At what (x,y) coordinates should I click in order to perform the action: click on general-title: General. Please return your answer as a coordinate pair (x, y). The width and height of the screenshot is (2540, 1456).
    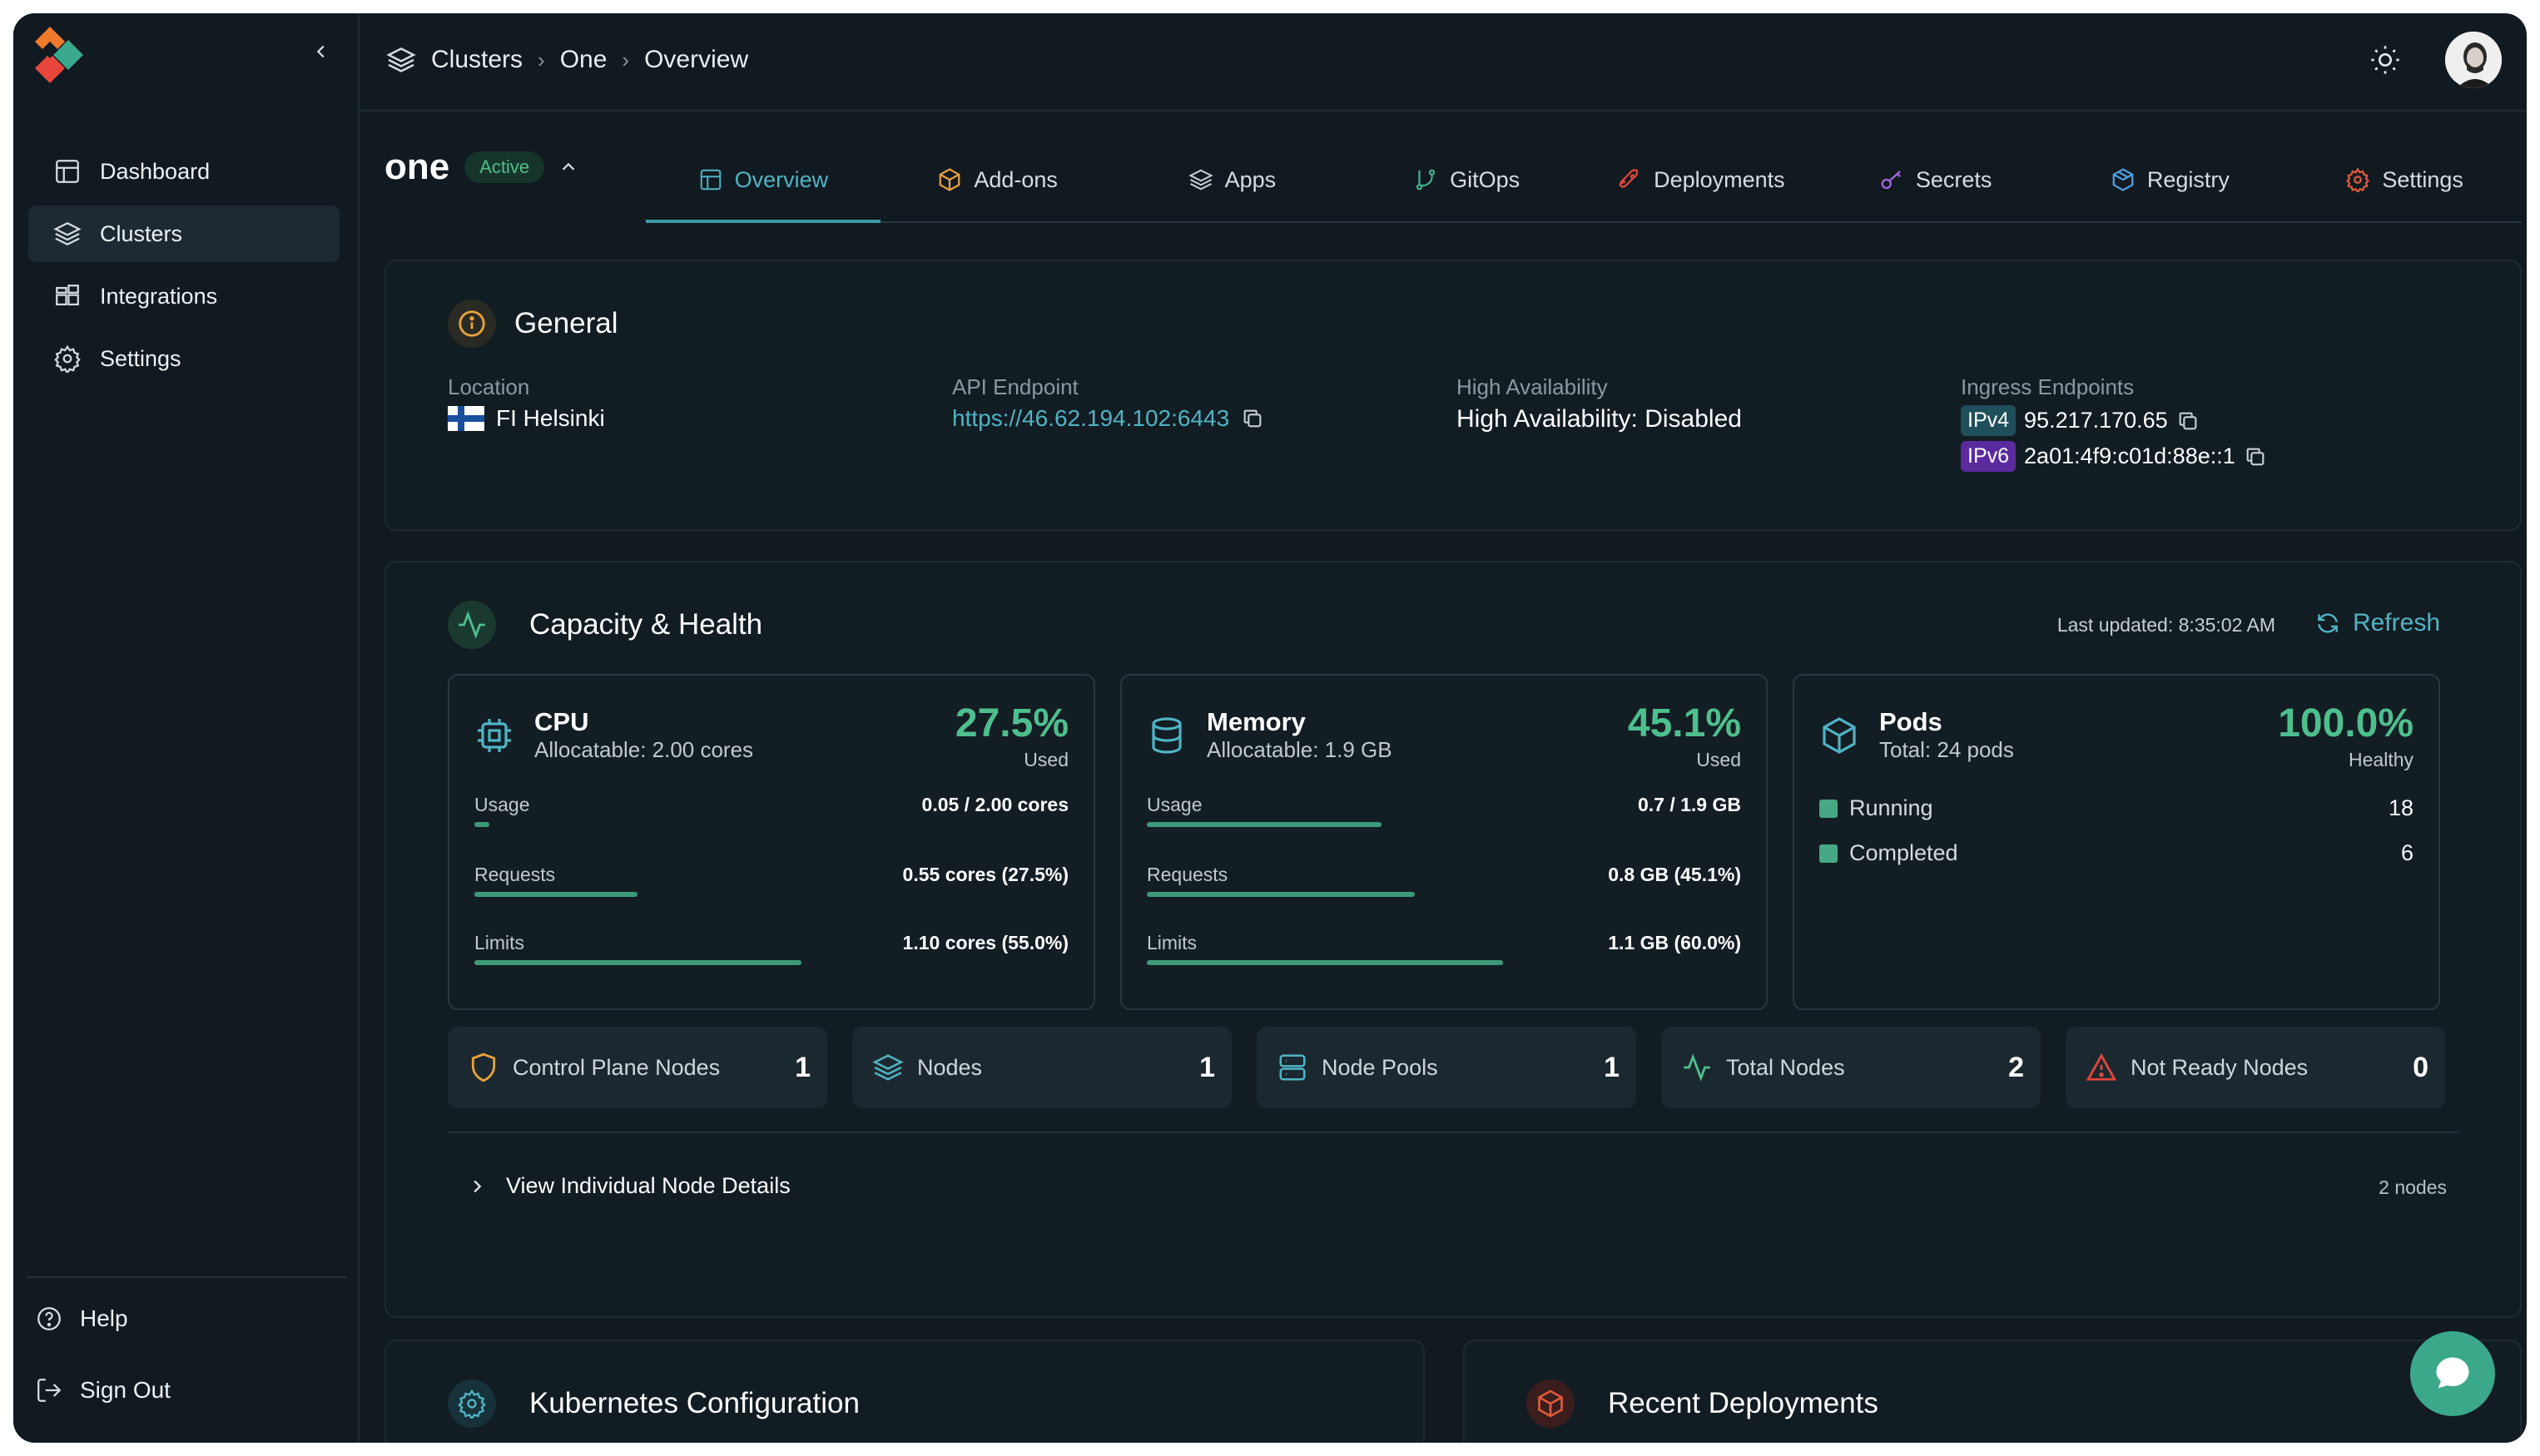
    Looking at the image, I should click on (566, 323).